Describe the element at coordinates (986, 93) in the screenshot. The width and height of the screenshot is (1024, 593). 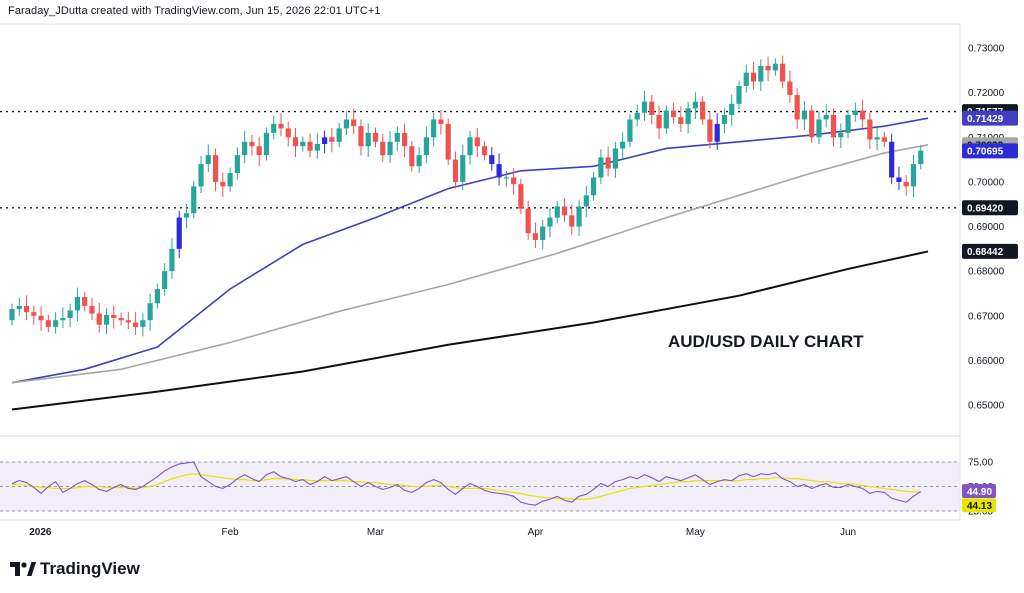
I see `price-tick-label: 0.72000` at that location.